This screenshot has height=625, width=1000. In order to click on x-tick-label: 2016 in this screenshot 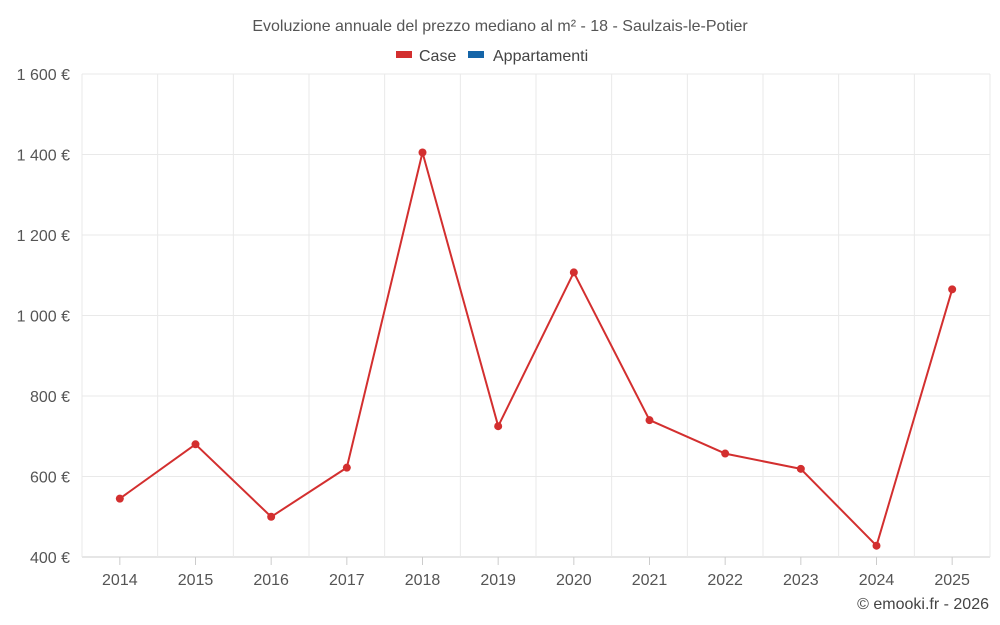, I will do `click(271, 580)`.